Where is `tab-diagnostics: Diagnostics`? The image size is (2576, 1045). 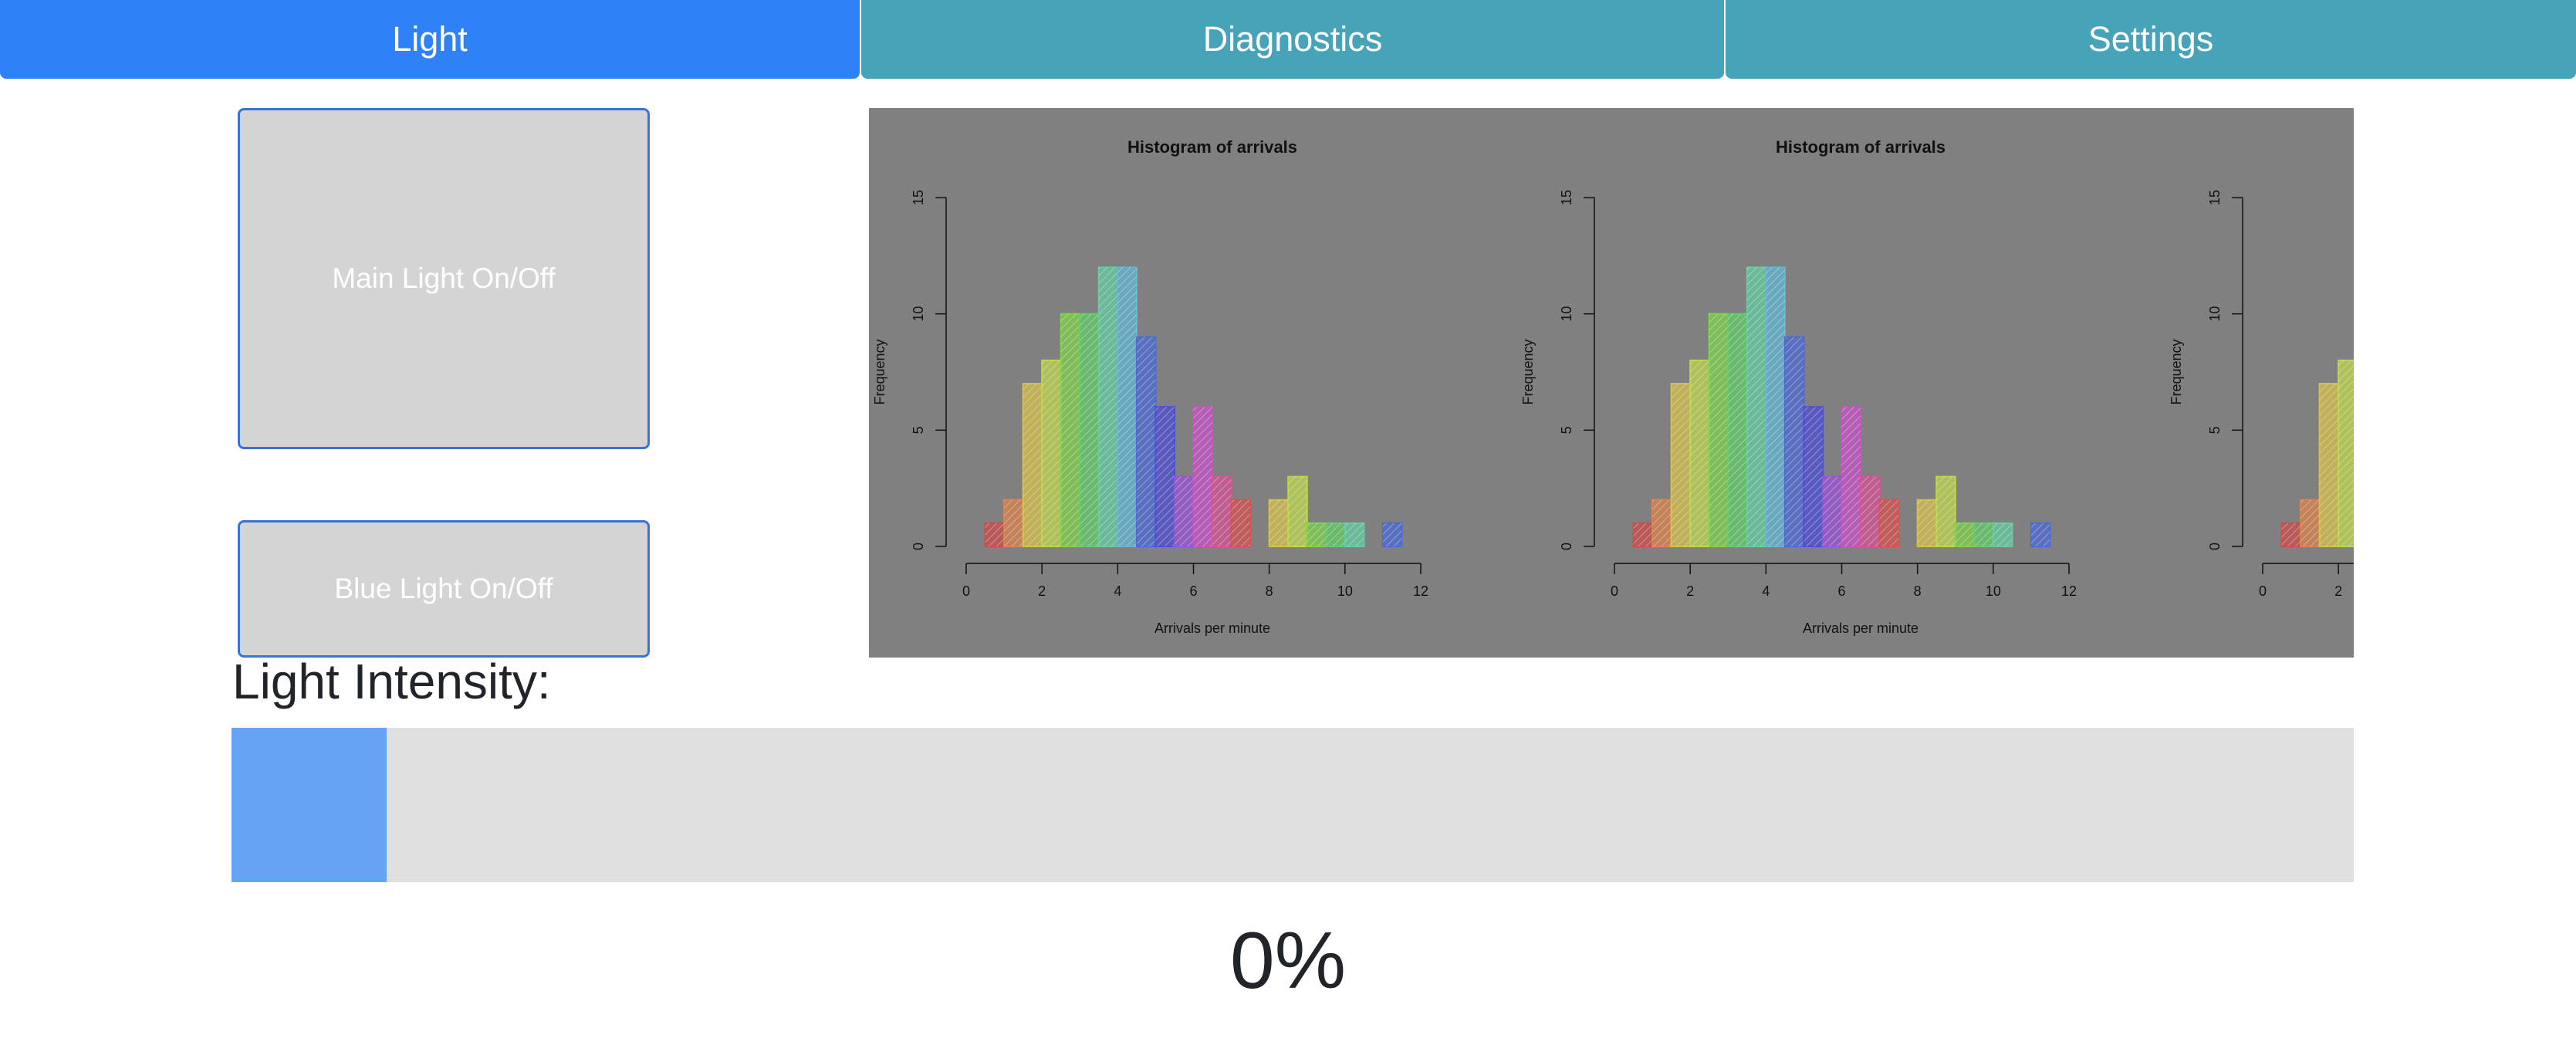 tab-diagnostics: Diagnostics is located at coordinates (1292, 39).